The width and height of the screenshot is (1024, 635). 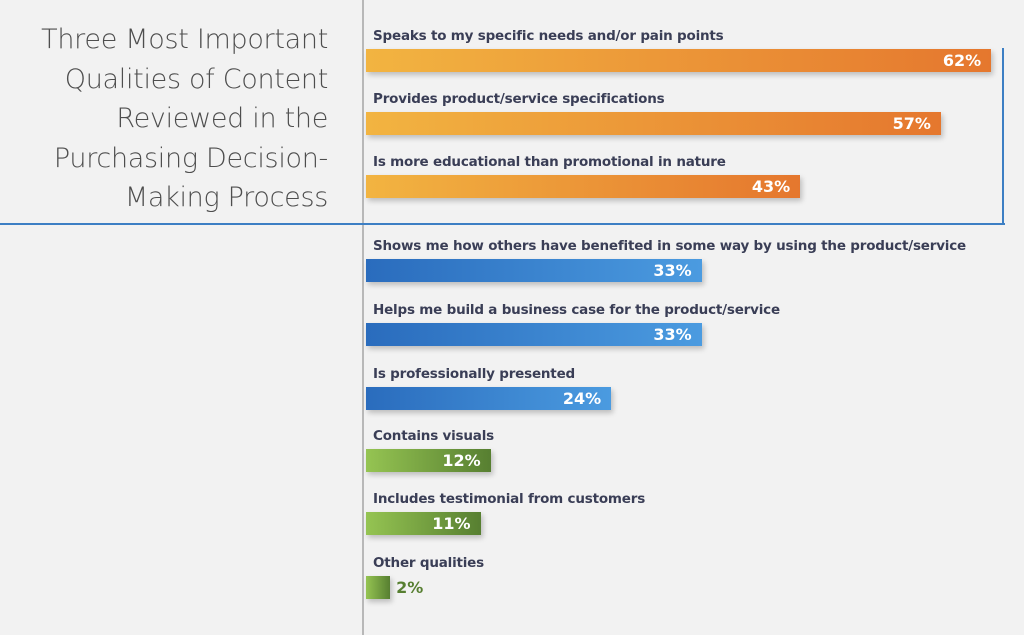 What do you see at coordinates (226, 197) in the screenshot?
I see `title-line: Making Process` at bounding box center [226, 197].